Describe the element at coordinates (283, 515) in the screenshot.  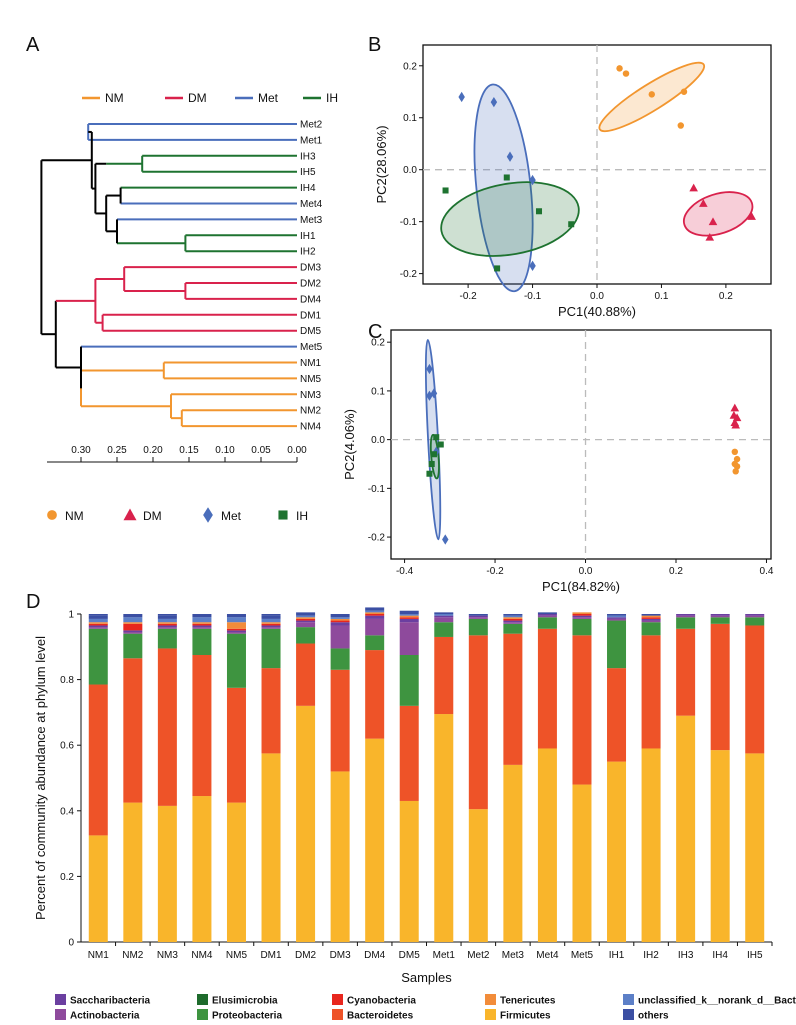
I see `shape-legend-marker-ih` at that location.